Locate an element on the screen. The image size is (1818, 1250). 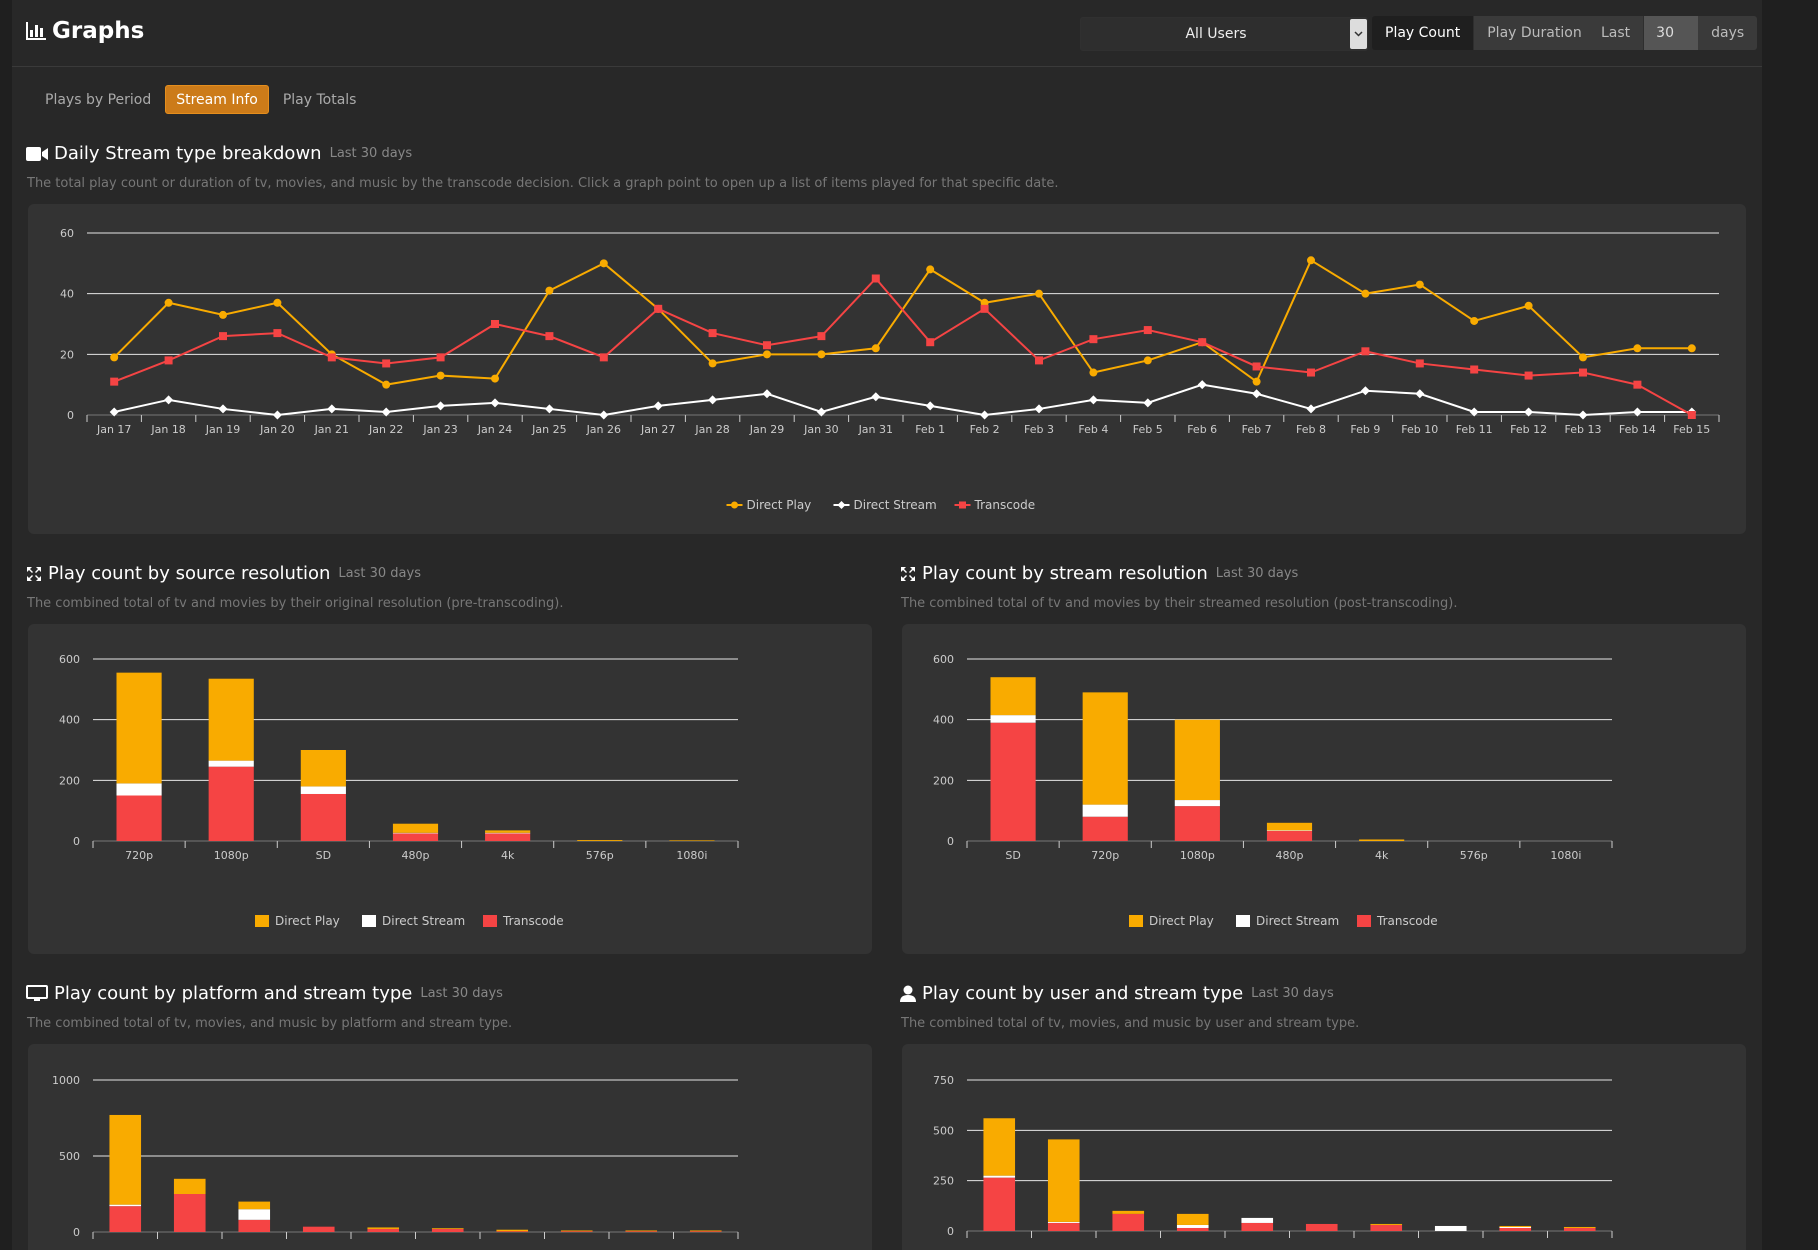
tab-plays-by-period: Plays by Period is located at coordinates (98, 99).